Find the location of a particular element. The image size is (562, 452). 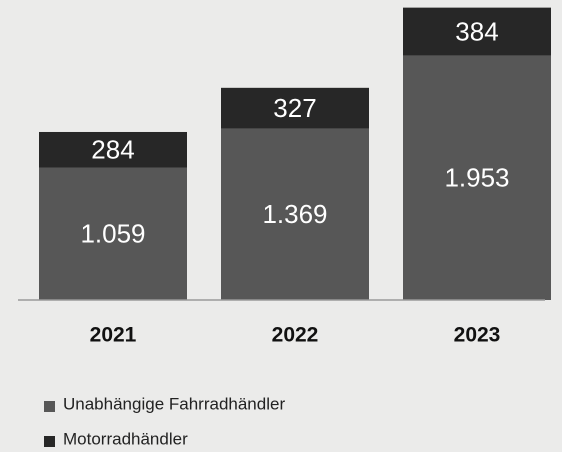

value-label: 1.059 is located at coordinates (112, 234).